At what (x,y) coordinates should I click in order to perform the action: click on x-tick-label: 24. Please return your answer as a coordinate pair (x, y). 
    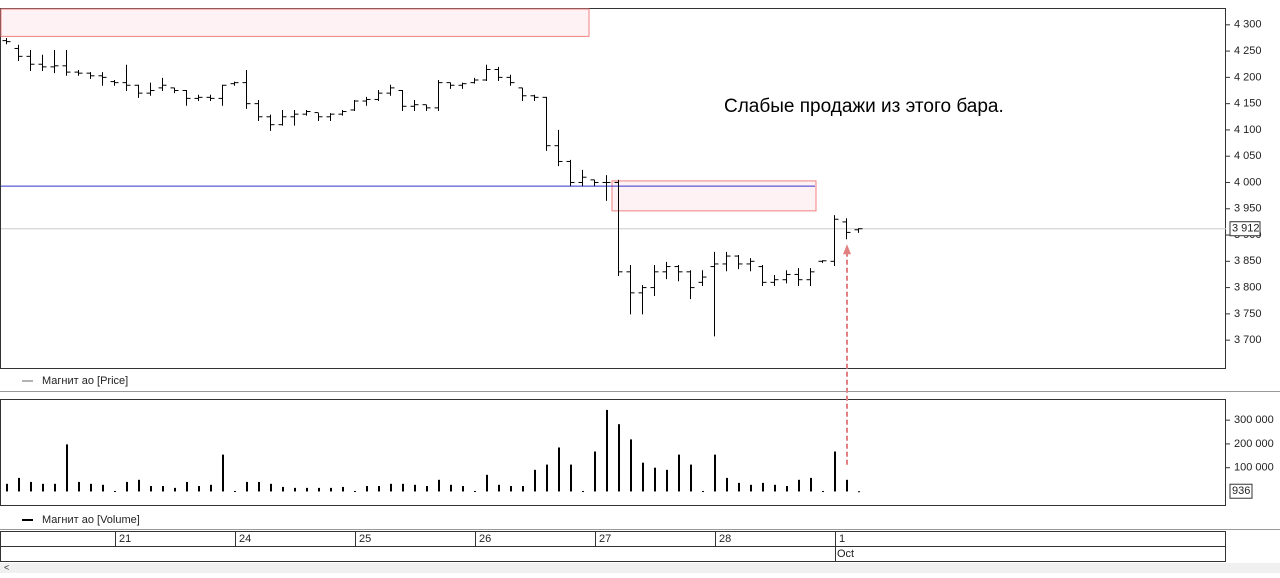
    Looking at the image, I should click on (245, 539).